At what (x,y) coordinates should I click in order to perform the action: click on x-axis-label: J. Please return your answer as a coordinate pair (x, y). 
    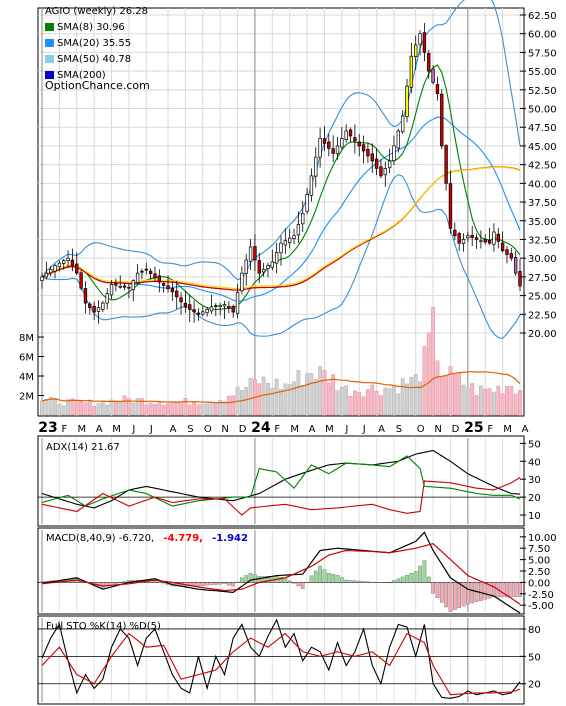
    Looking at the image, I should click on (151, 429).